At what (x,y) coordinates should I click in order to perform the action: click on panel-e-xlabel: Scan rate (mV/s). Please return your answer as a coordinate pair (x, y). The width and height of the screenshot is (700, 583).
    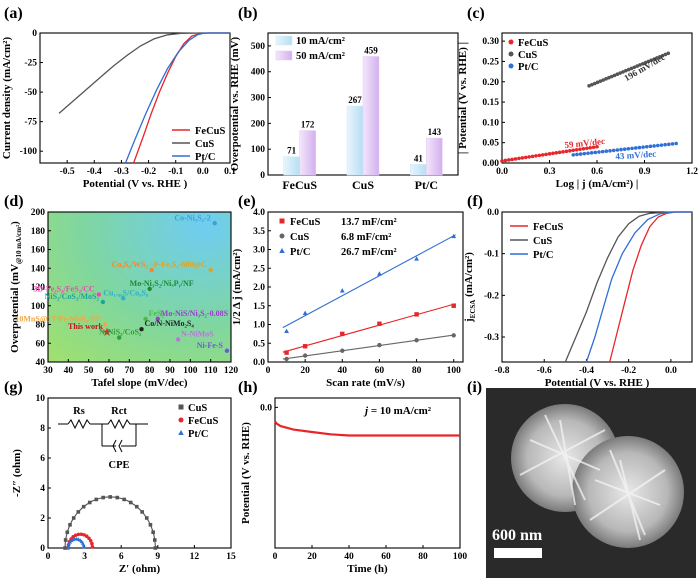
    Looking at the image, I should click on (365, 383).